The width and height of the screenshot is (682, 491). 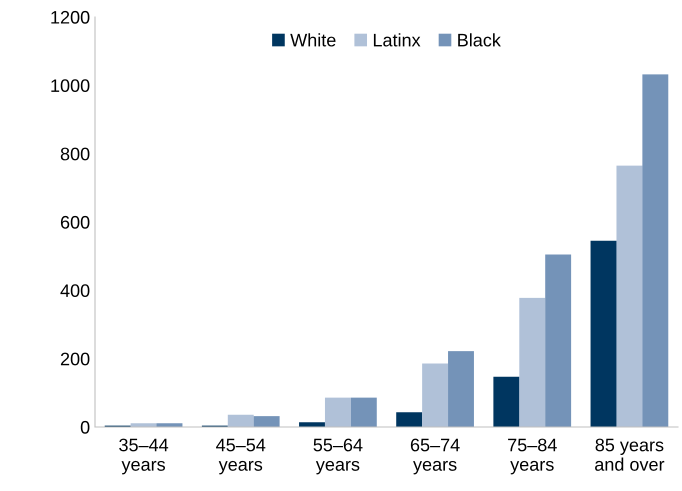 What do you see at coordinates (532, 456) in the screenshot?
I see `x-tick-label: 75–84 years` at bounding box center [532, 456].